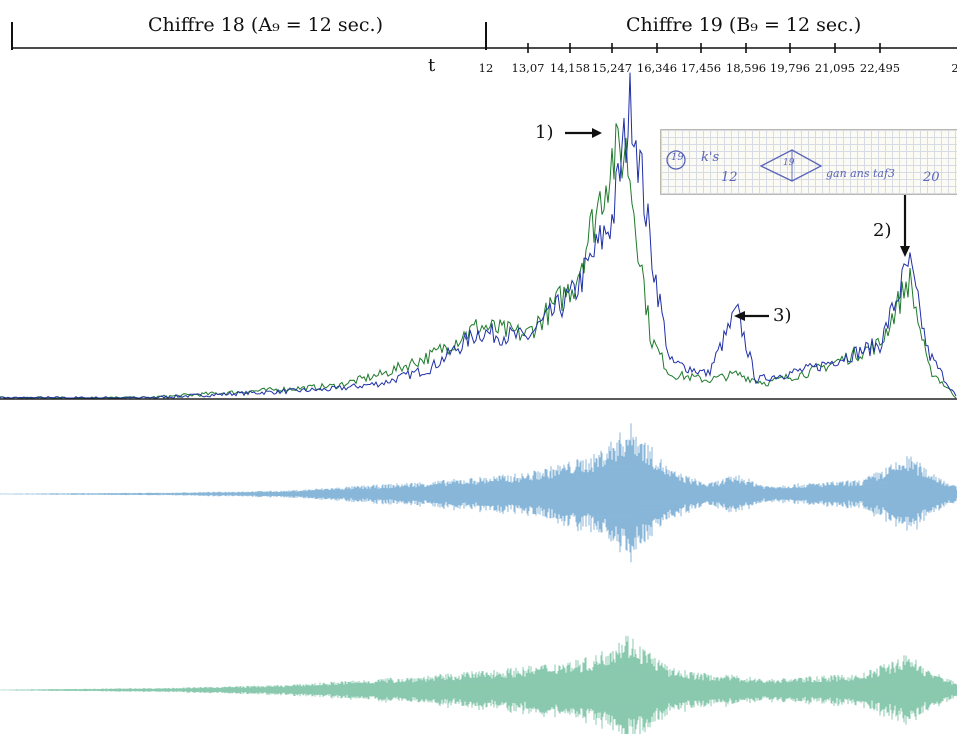  What do you see at coordinates (612, 68) in the screenshot?
I see `time-tick-label: 15,247` at bounding box center [612, 68].